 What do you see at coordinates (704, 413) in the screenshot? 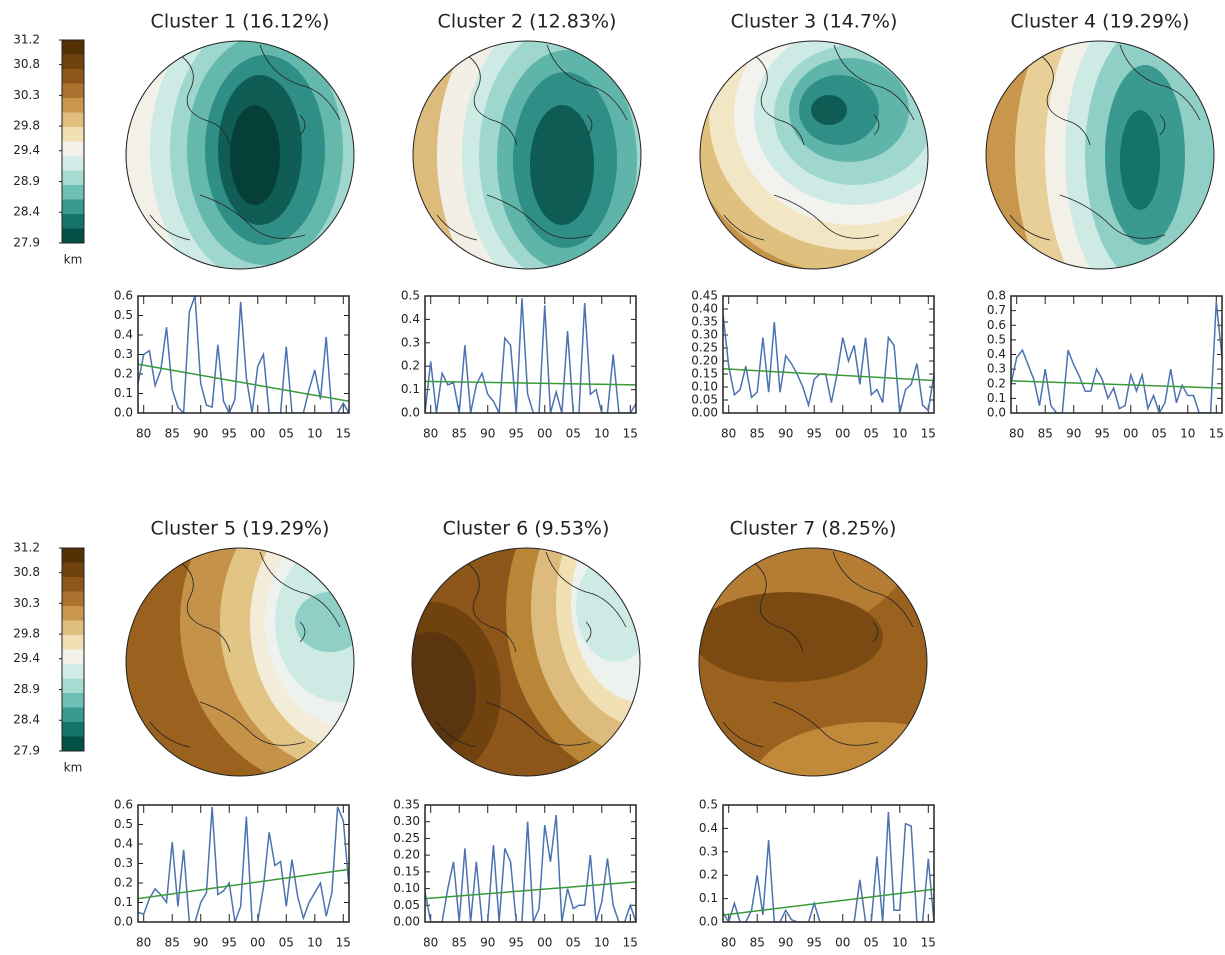
I see `y-tick-label: 0.00` at bounding box center [704, 413].